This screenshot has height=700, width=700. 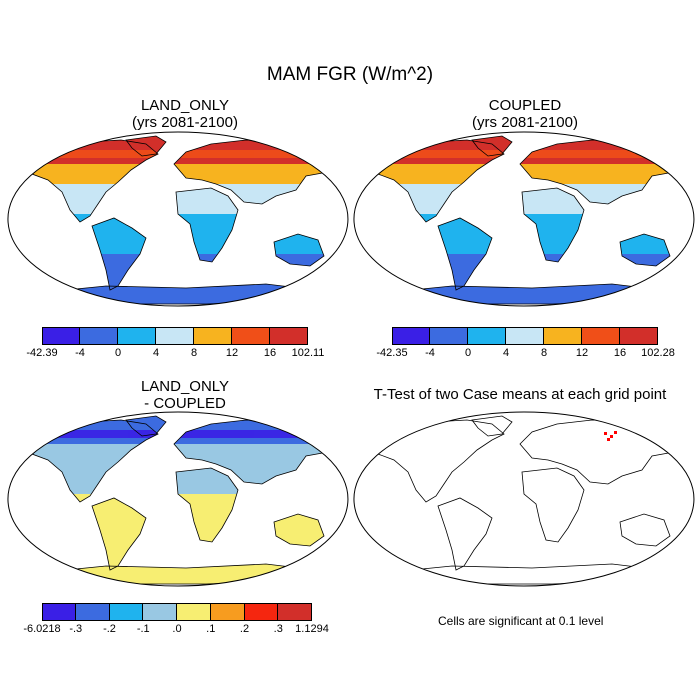 I want to click on diff-title-line1: LAND_ONLY, so click(x=185, y=386).